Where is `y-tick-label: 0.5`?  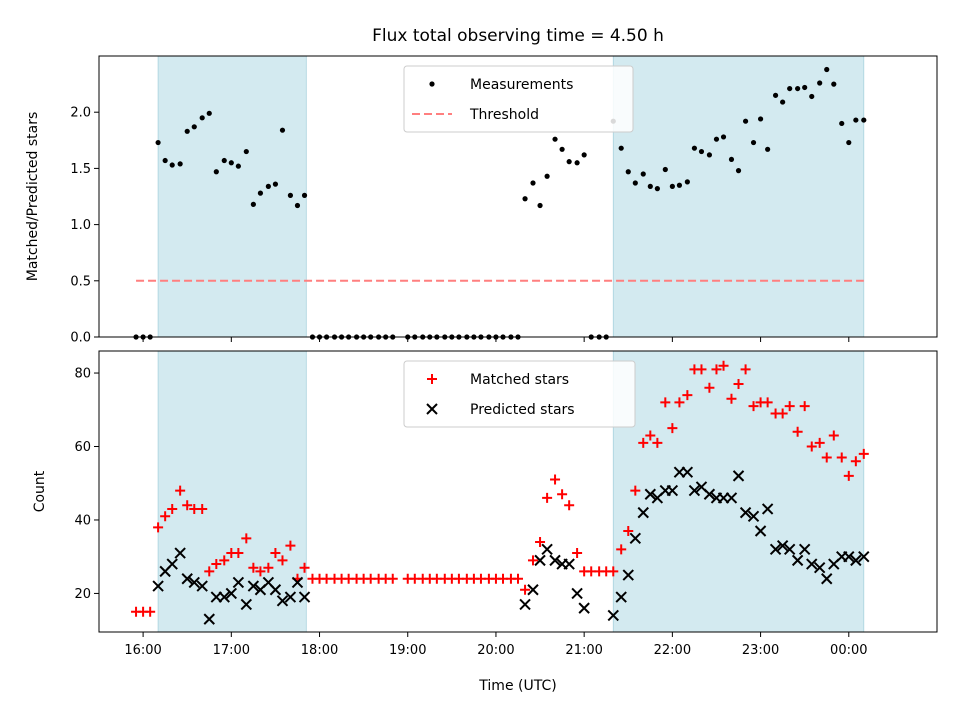 y-tick-label: 0.5 is located at coordinates (80, 281).